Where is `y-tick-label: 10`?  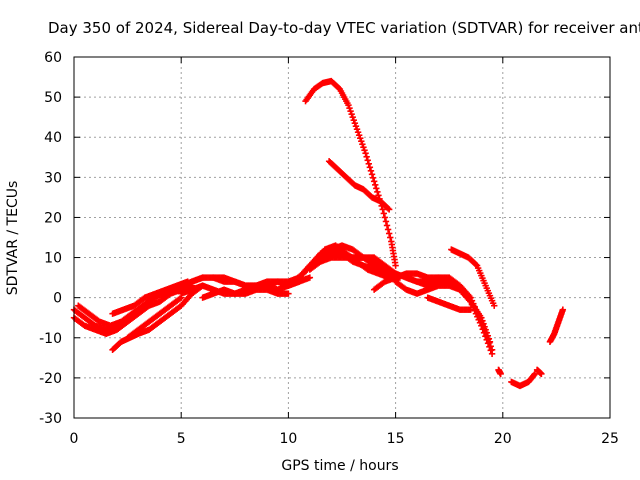
y-tick-label: 10 is located at coordinates (53, 259).